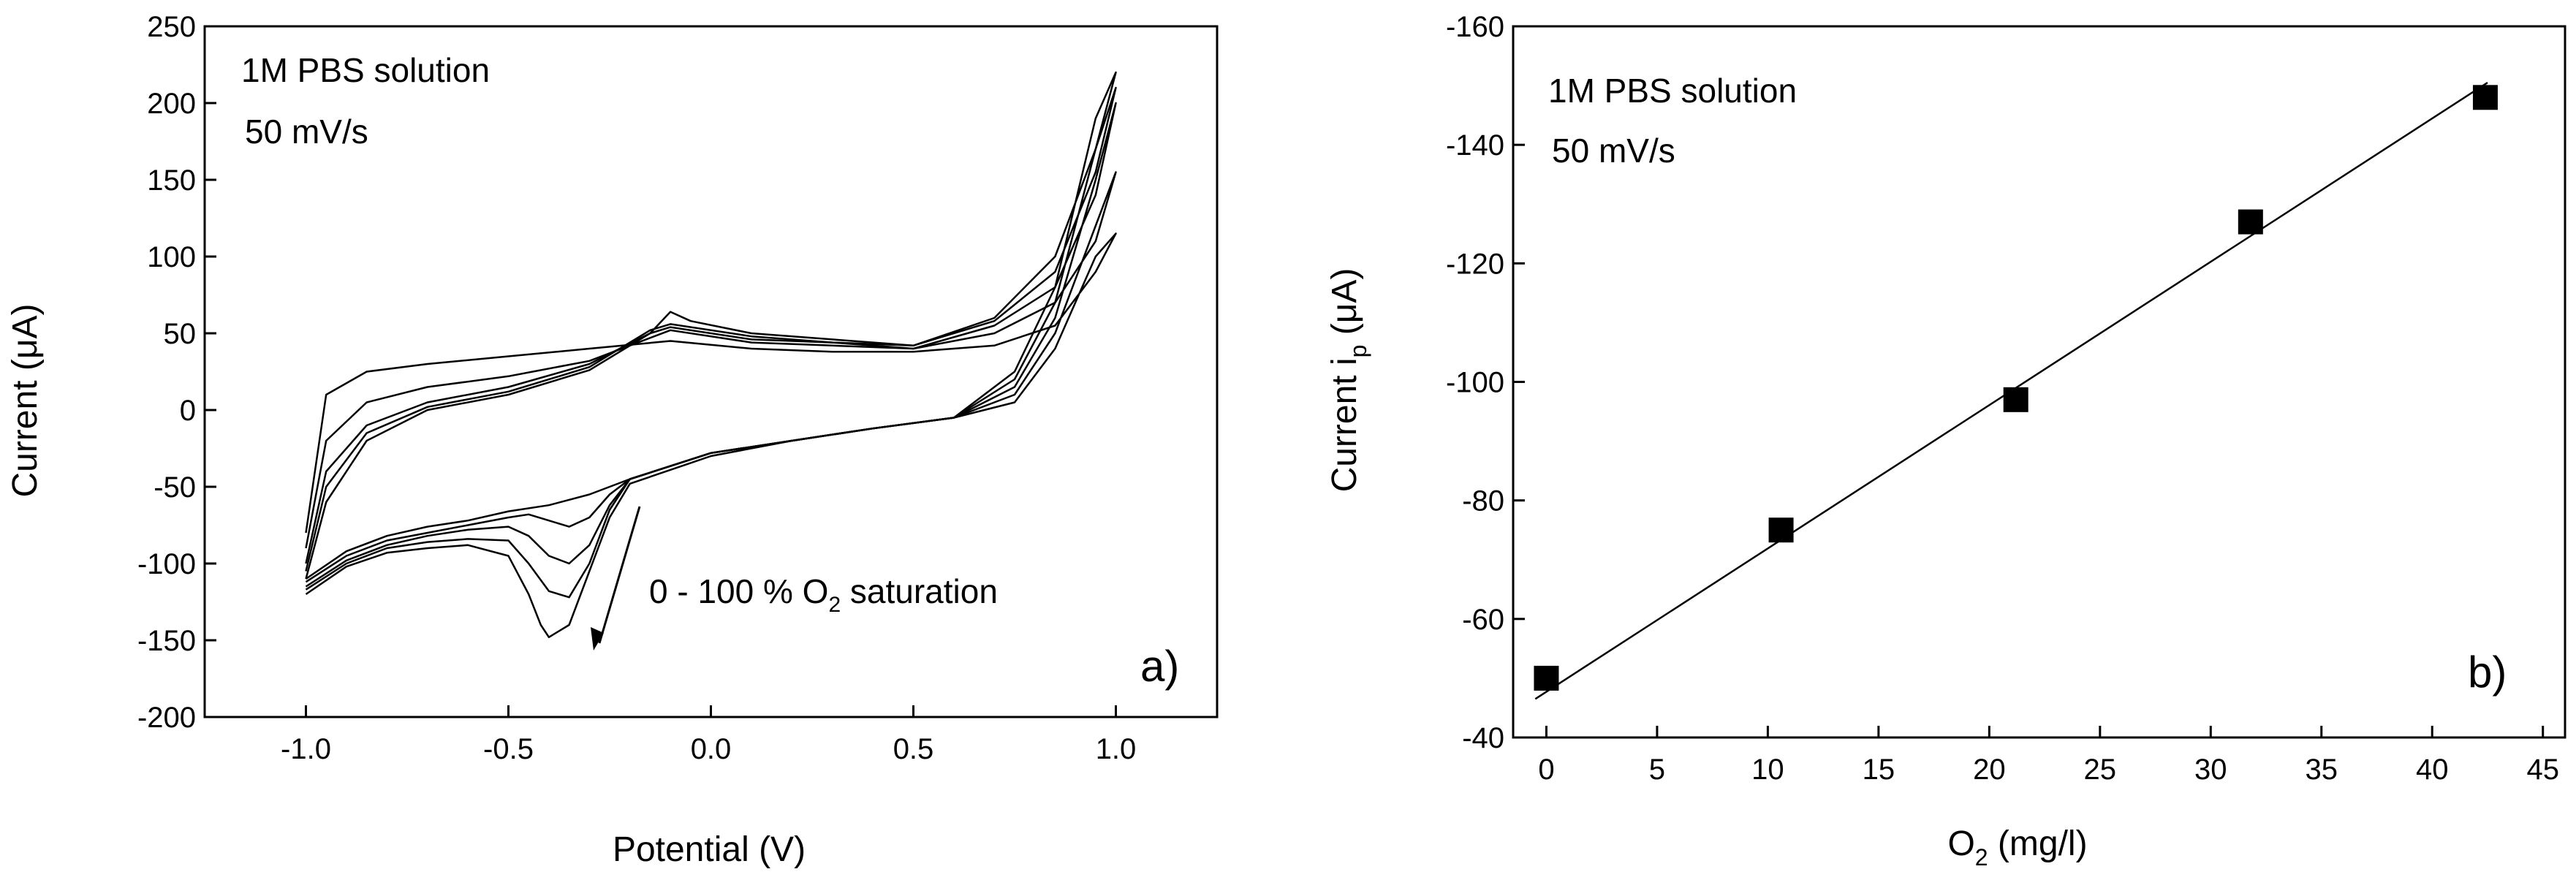 The width and height of the screenshot is (2576, 880). Describe the element at coordinates (709, 850) in the screenshot. I see `x-axis-title-a: Potential (V)` at that location.